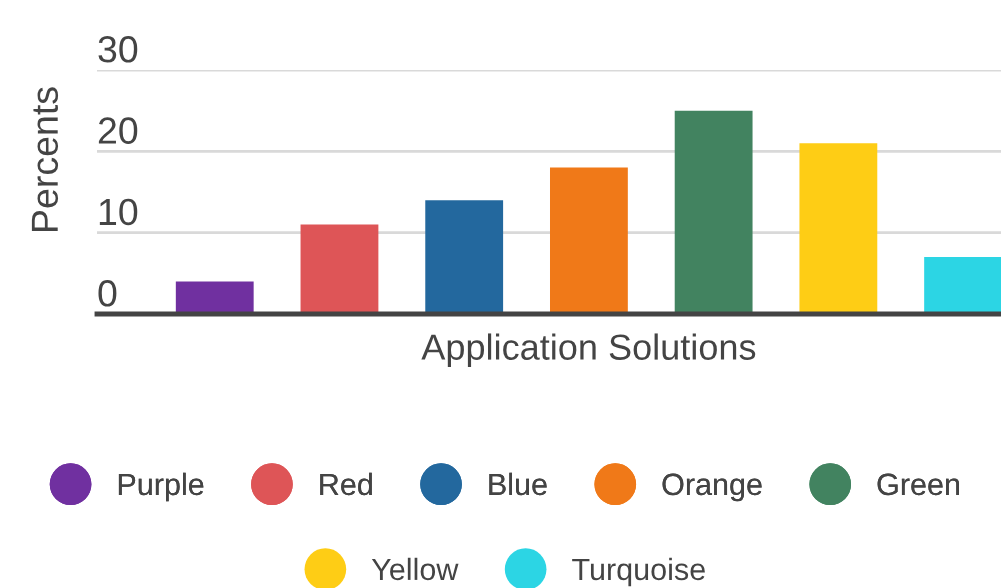 This screenshot has width=1001, height=588. Describe the element at coordinates (638, 572) in the screenshot. I see `legend-label: Turquoise` at that location.